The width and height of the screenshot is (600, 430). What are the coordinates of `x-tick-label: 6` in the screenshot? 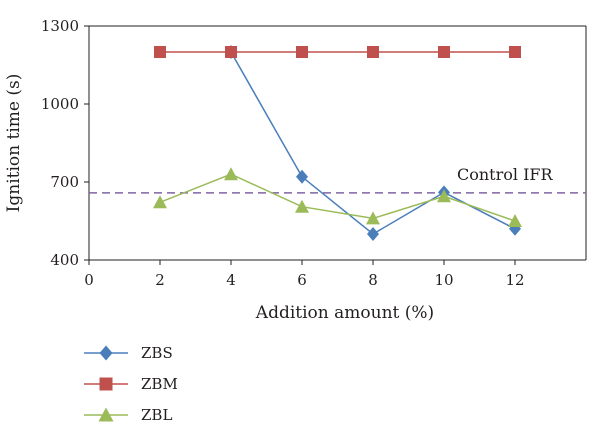 It's located at (302, 280).